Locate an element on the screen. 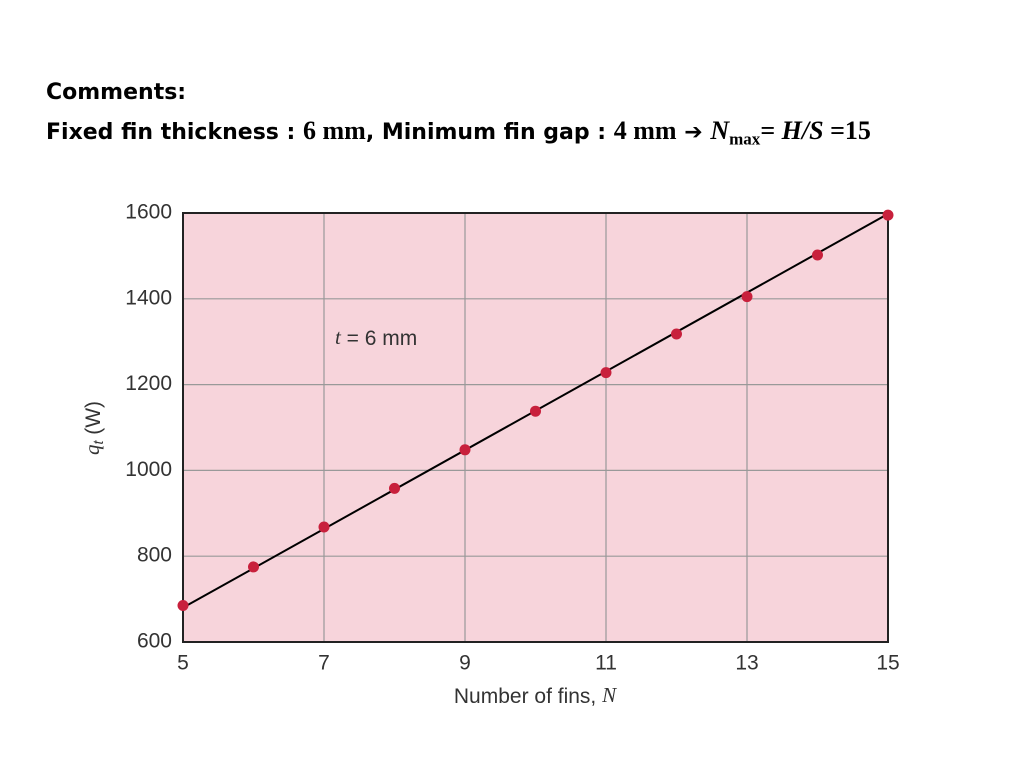 The height and width of the screenshot is (768, 1024). x-axis-label: Number of fins, N is located at coordinates (535, 695).